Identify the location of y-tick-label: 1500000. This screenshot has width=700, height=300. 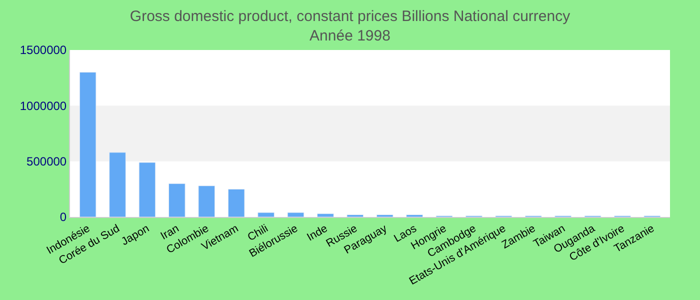
(43, 50).